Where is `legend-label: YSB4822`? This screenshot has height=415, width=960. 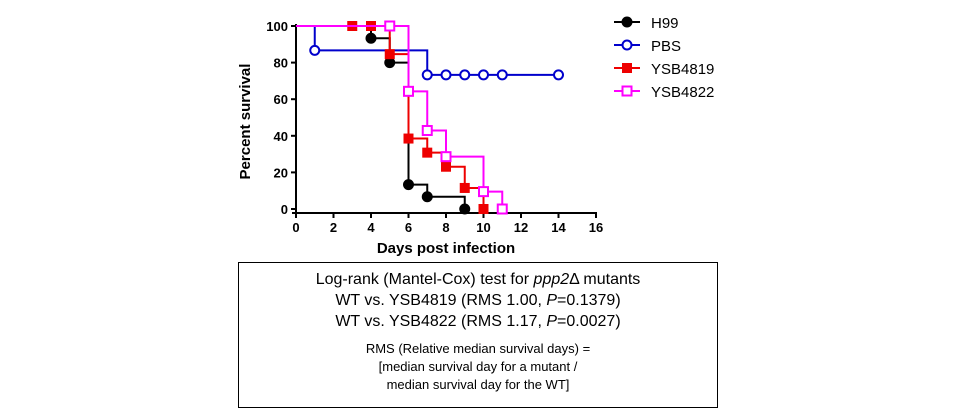
legend-label: YSB4822 is located at coordinates (682, 92).